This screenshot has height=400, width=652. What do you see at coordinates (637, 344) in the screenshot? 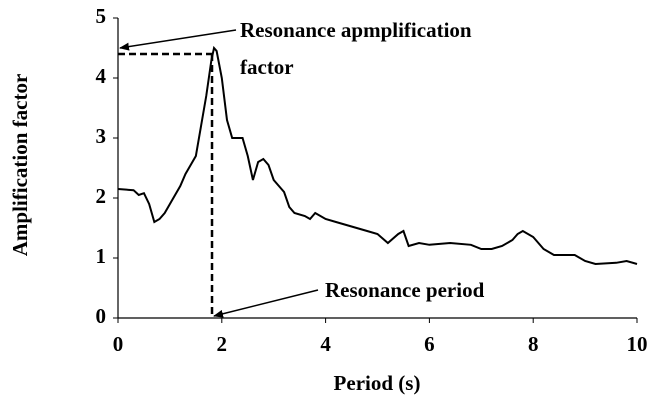
I see `x-tick-label: 10` at bounding box center [637, 344].